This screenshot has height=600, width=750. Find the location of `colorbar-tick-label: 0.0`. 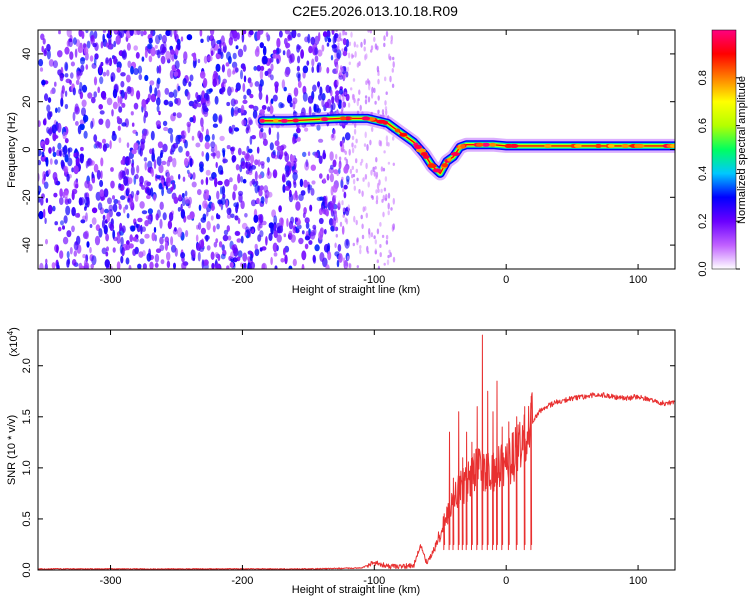

colorbar-tick-label: 0.0 is located at coordinates (703, 268).